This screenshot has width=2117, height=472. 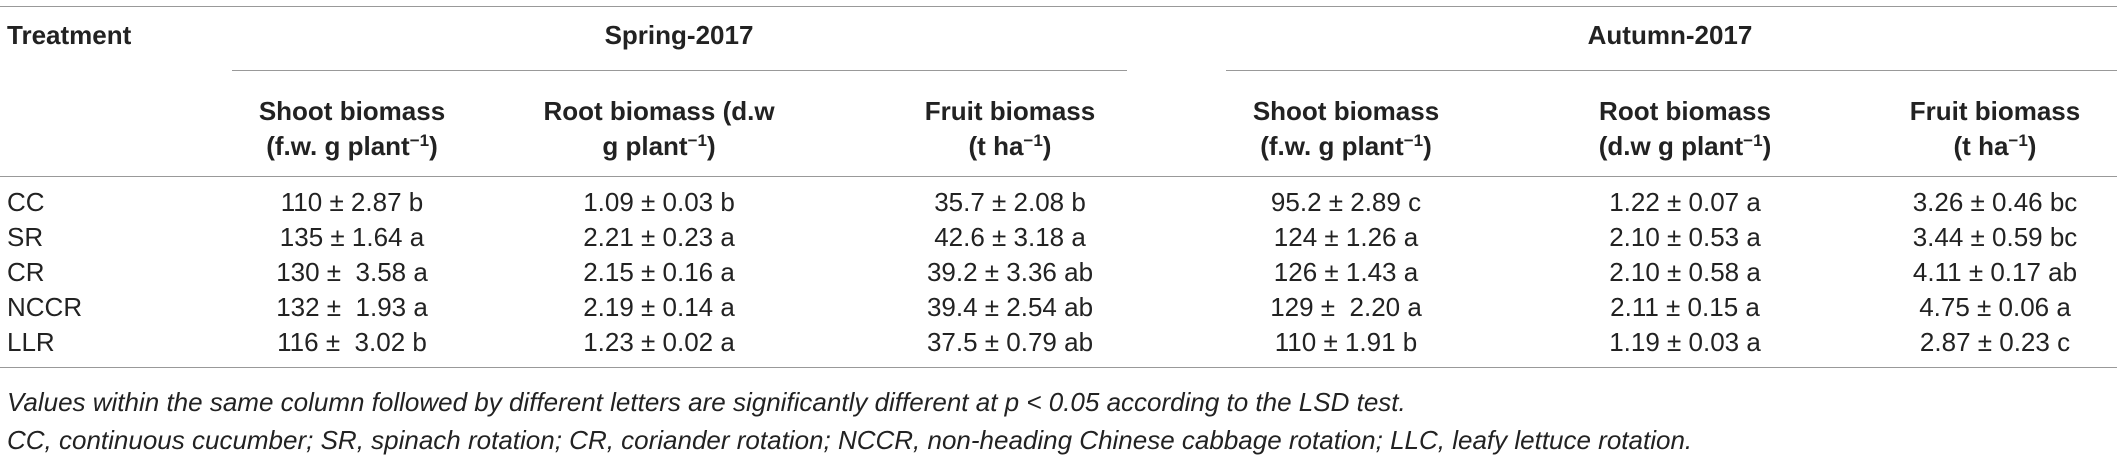 What do you see at coordinates (1670, 35) in the screenshot?
I see `group-header: Autumn-2017` at bounding box center [1670, 35].